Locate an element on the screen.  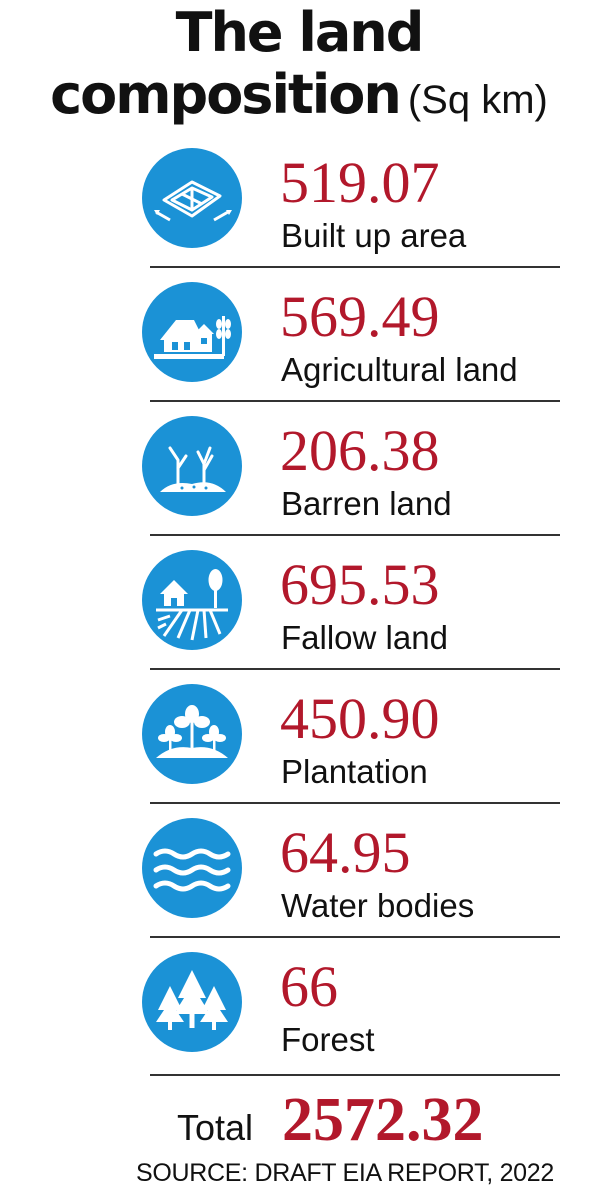
fallow-land-icon is located at coordinates (192, 600).